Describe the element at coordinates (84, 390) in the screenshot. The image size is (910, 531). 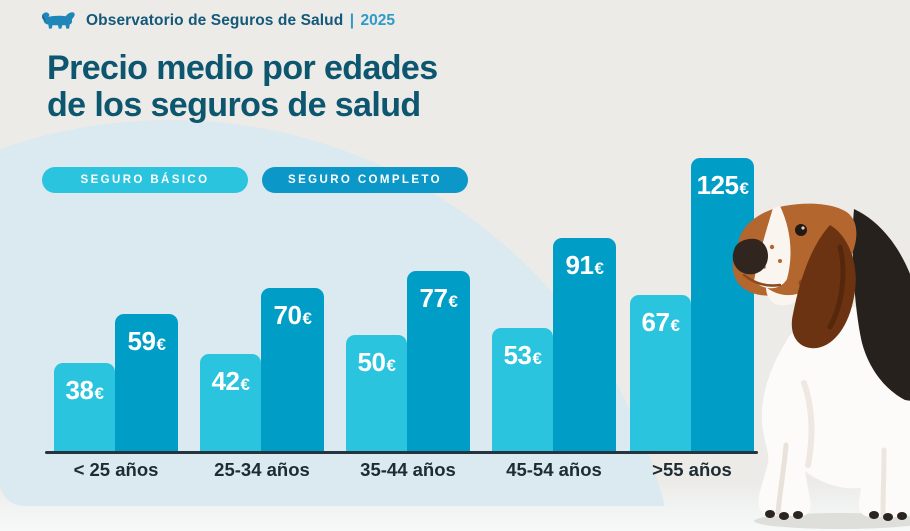
I see `bar-value-label: 38€` at that location.